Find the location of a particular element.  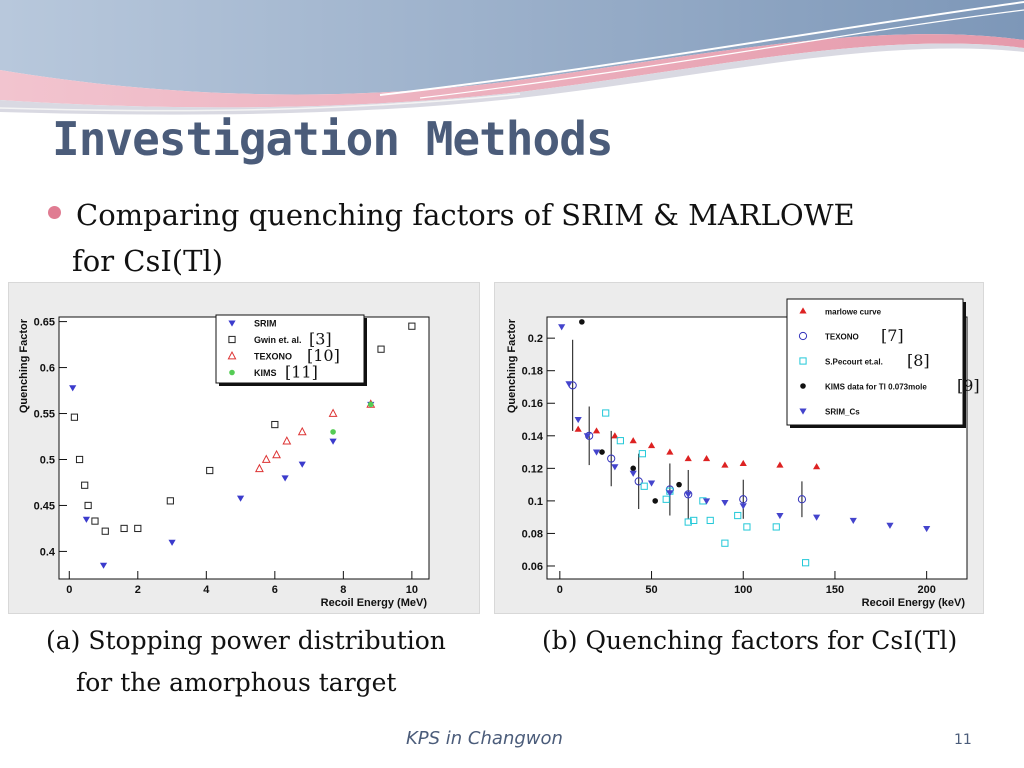

x-tick-label: 6 is located at coordinates (275, 590).